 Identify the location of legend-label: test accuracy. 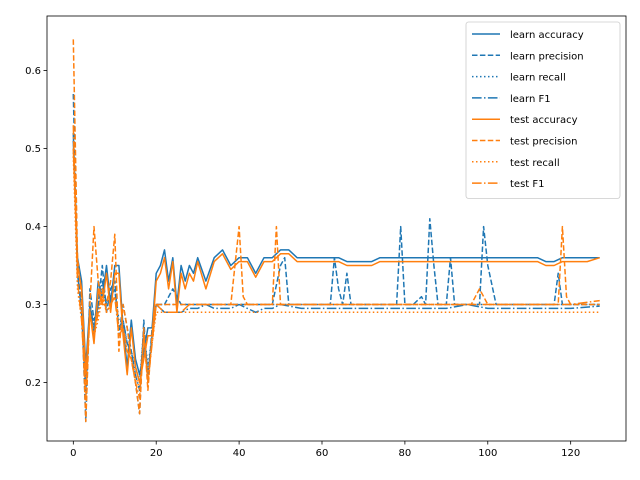
(544, 120).